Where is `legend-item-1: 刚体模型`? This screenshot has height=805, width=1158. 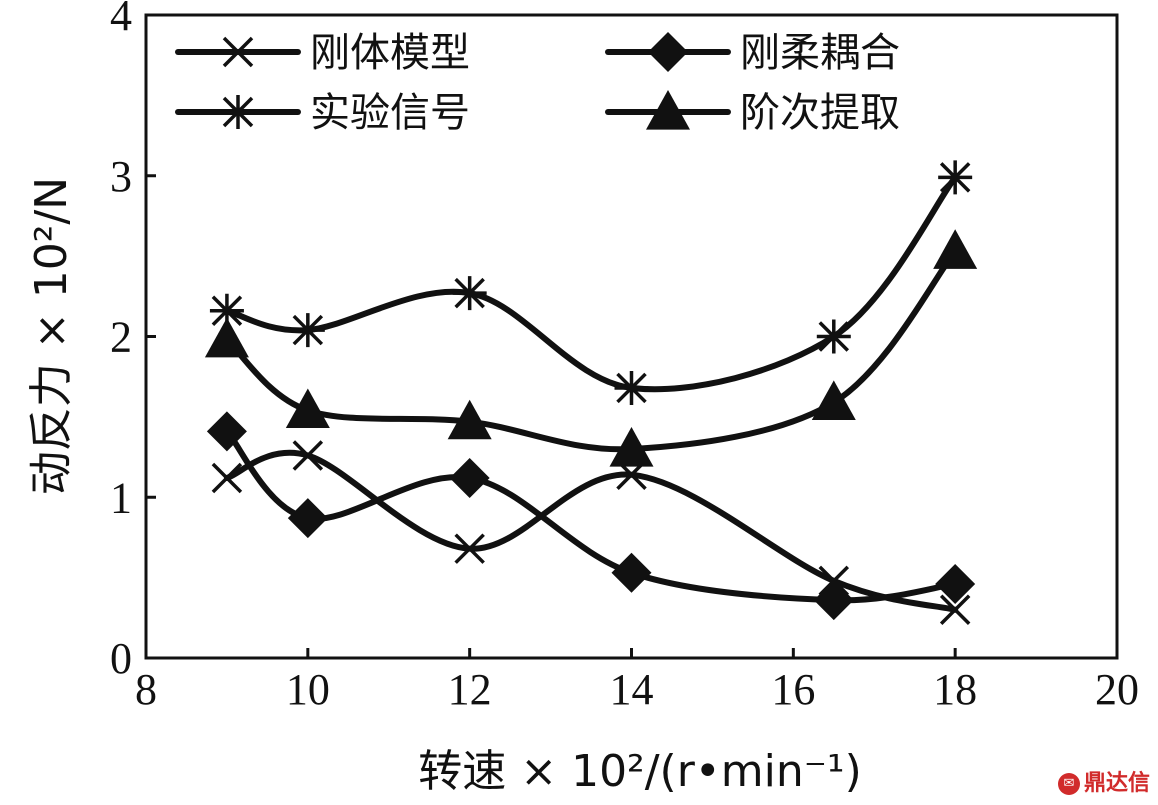
legend-item-1: 刚体模型 is located at coordinates (322, 53).